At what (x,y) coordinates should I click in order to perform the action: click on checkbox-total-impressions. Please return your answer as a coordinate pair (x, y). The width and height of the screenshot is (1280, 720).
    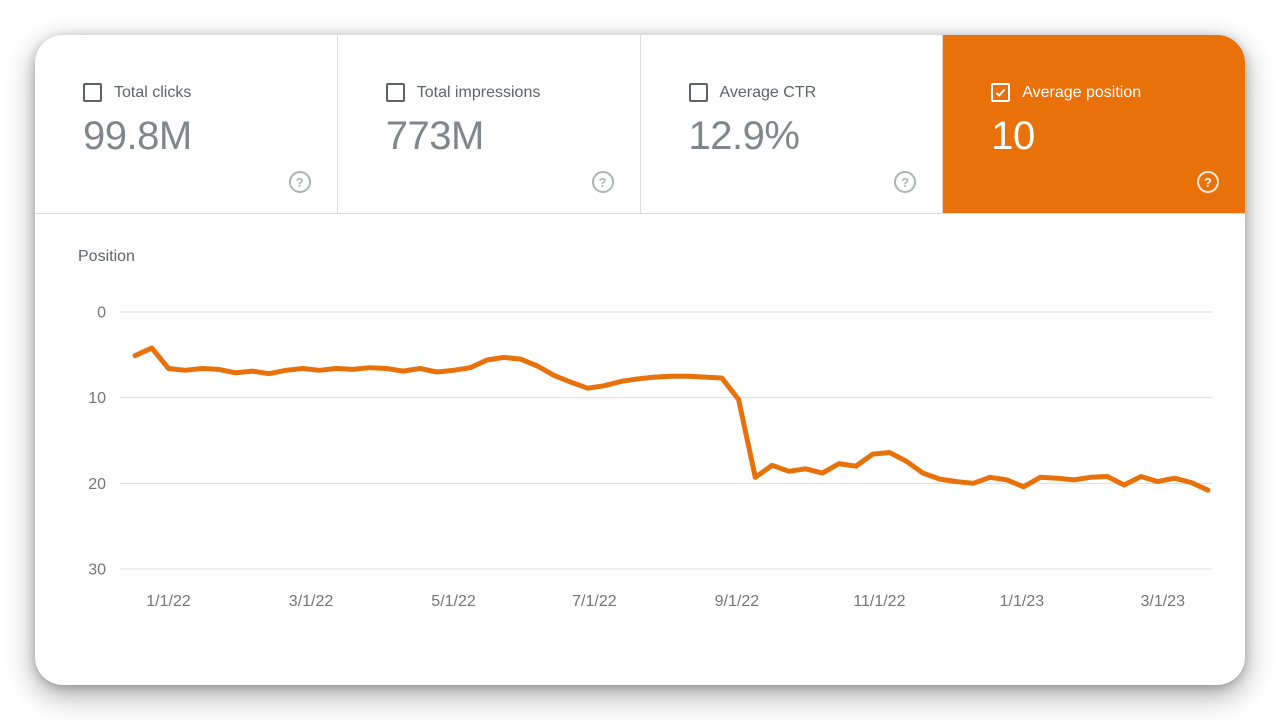
    Looking at the image, I should click on (395, 92).